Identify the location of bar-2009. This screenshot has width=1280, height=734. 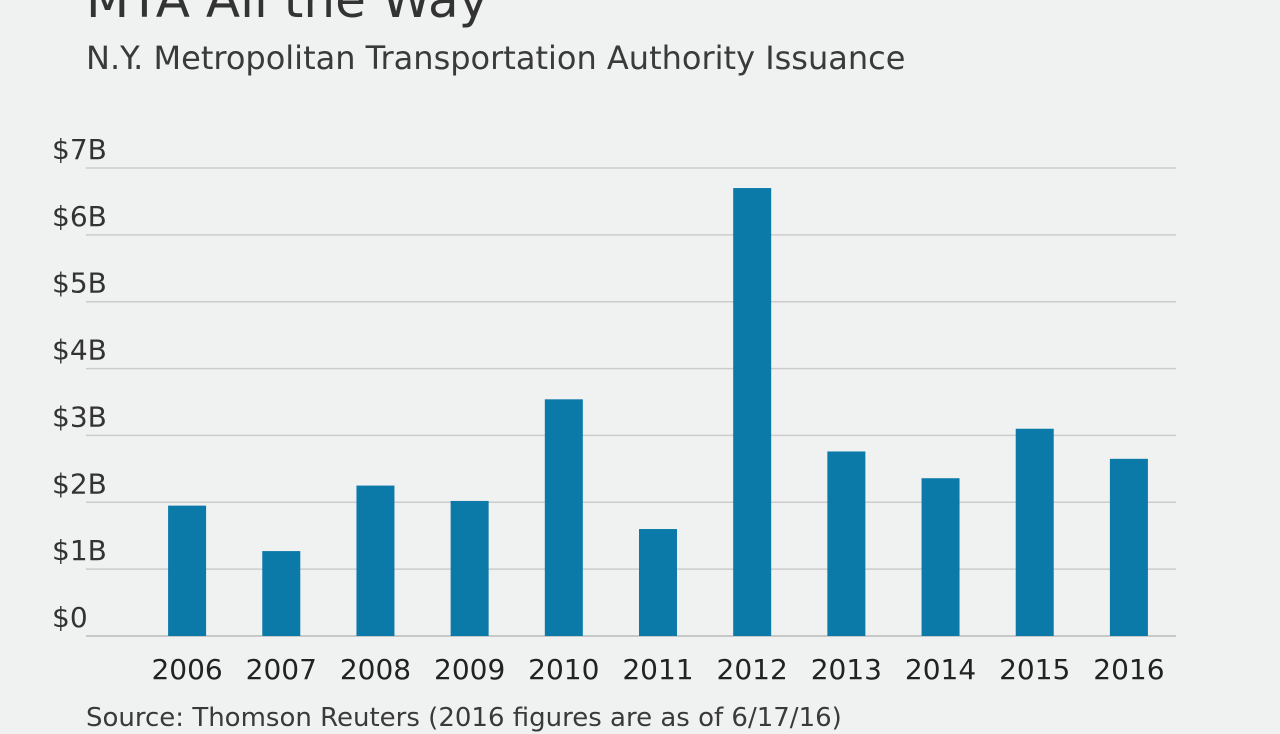
(469, 568).